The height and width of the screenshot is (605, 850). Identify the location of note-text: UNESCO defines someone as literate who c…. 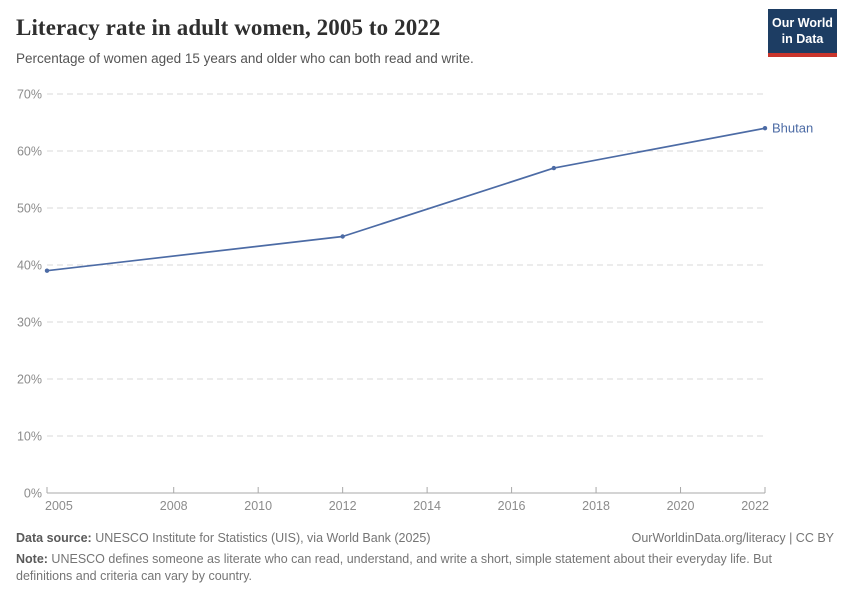
(394, 567).